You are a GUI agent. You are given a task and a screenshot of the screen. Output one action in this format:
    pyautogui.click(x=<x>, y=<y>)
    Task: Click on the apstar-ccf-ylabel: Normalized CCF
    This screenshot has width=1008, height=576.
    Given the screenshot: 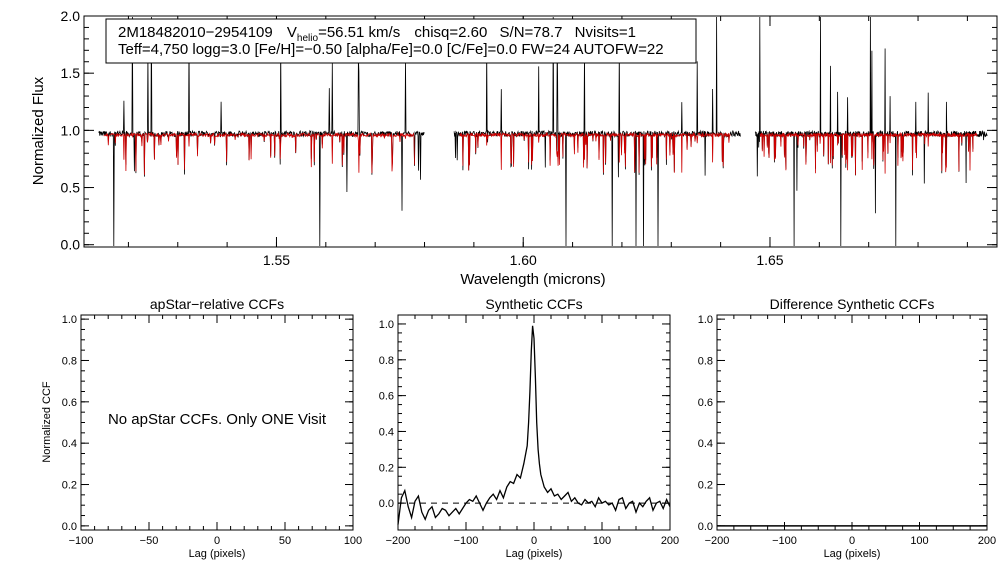 What is the action you would take?
    pyautogui.click(x=47, y=422)
    